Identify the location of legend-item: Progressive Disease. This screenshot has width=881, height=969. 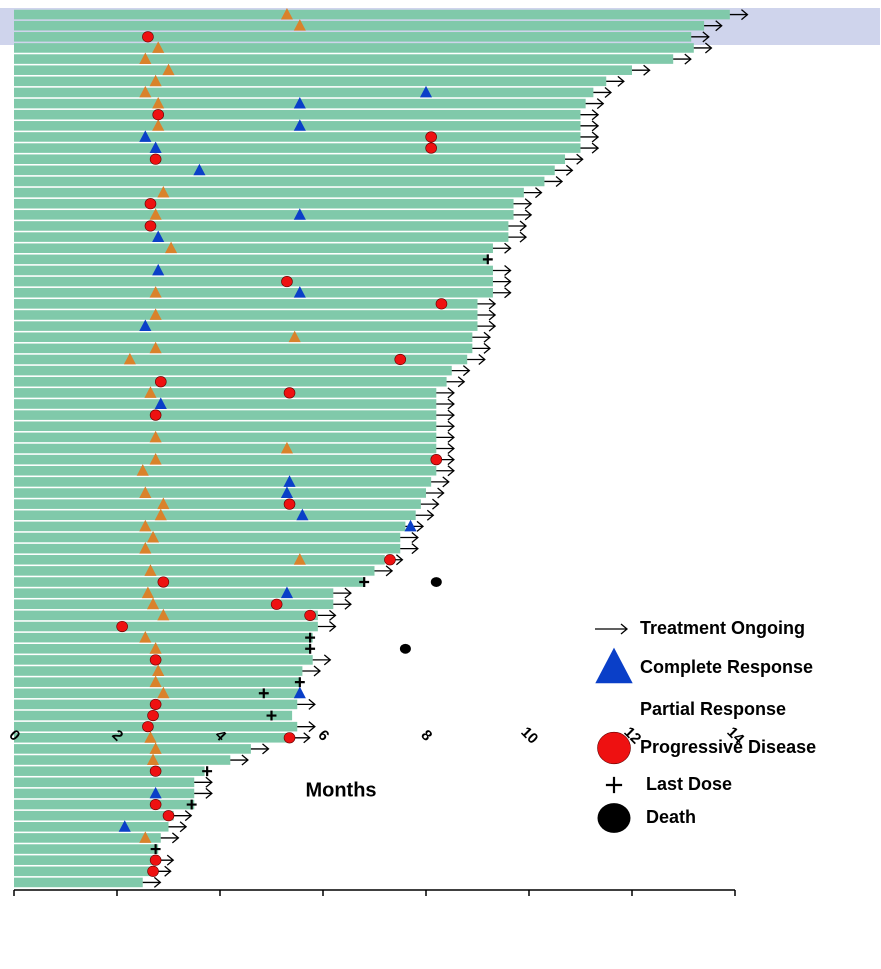
(706, 748).